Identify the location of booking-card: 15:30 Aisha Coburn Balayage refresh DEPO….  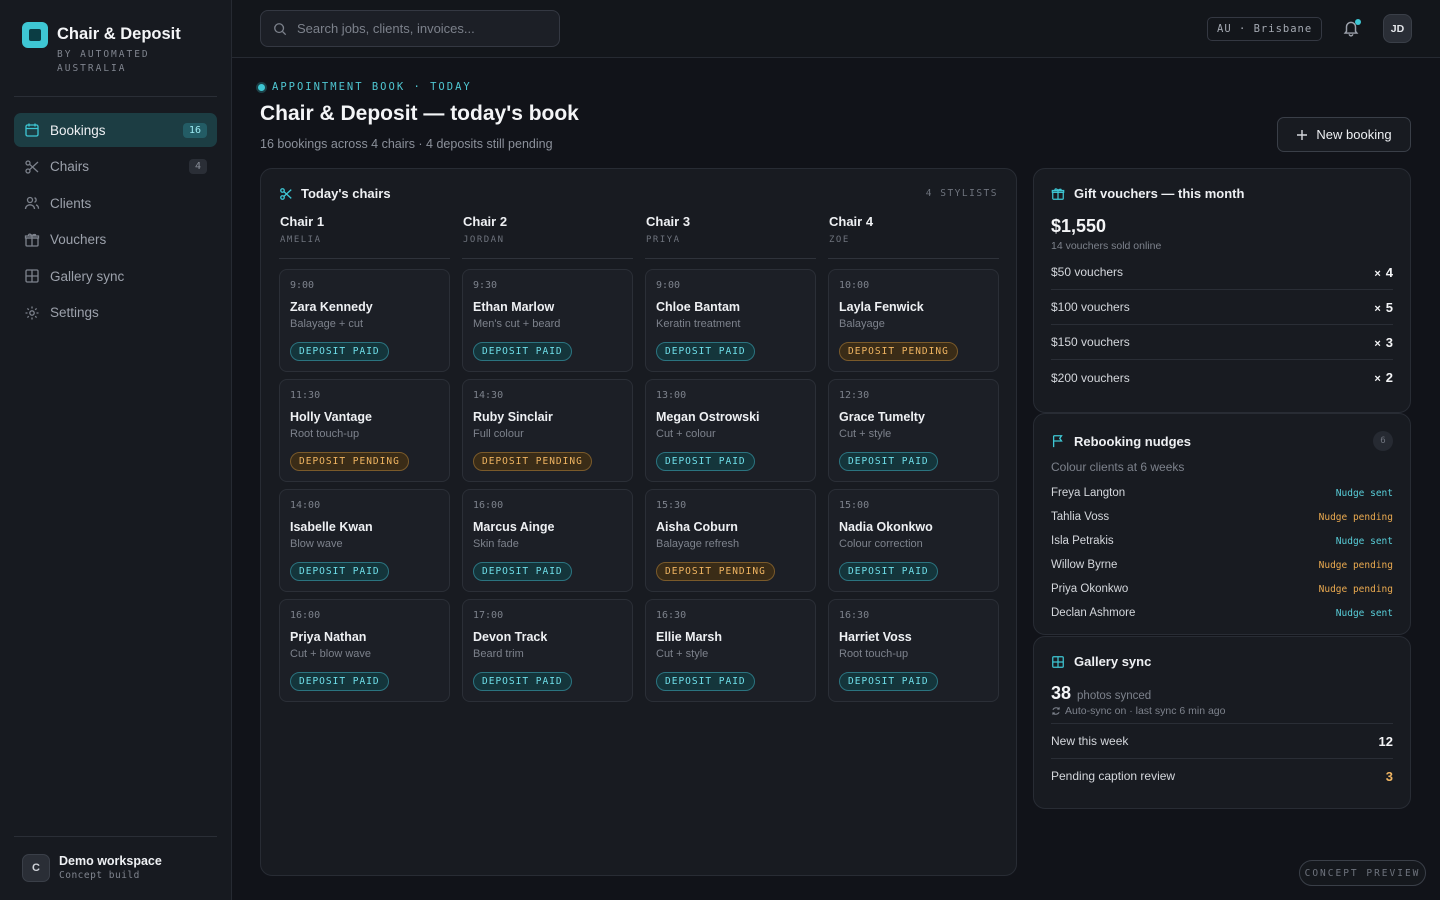
(730, 540).